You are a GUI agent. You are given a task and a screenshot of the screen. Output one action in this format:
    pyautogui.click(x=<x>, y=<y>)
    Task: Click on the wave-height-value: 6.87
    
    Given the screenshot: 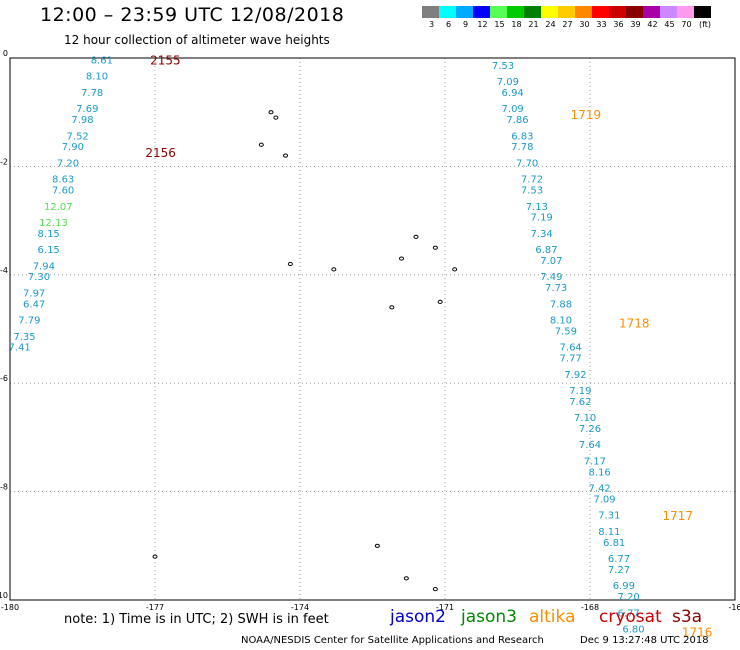 What is the action you would take?
    pyautogui.click(x=546, y=250)
    